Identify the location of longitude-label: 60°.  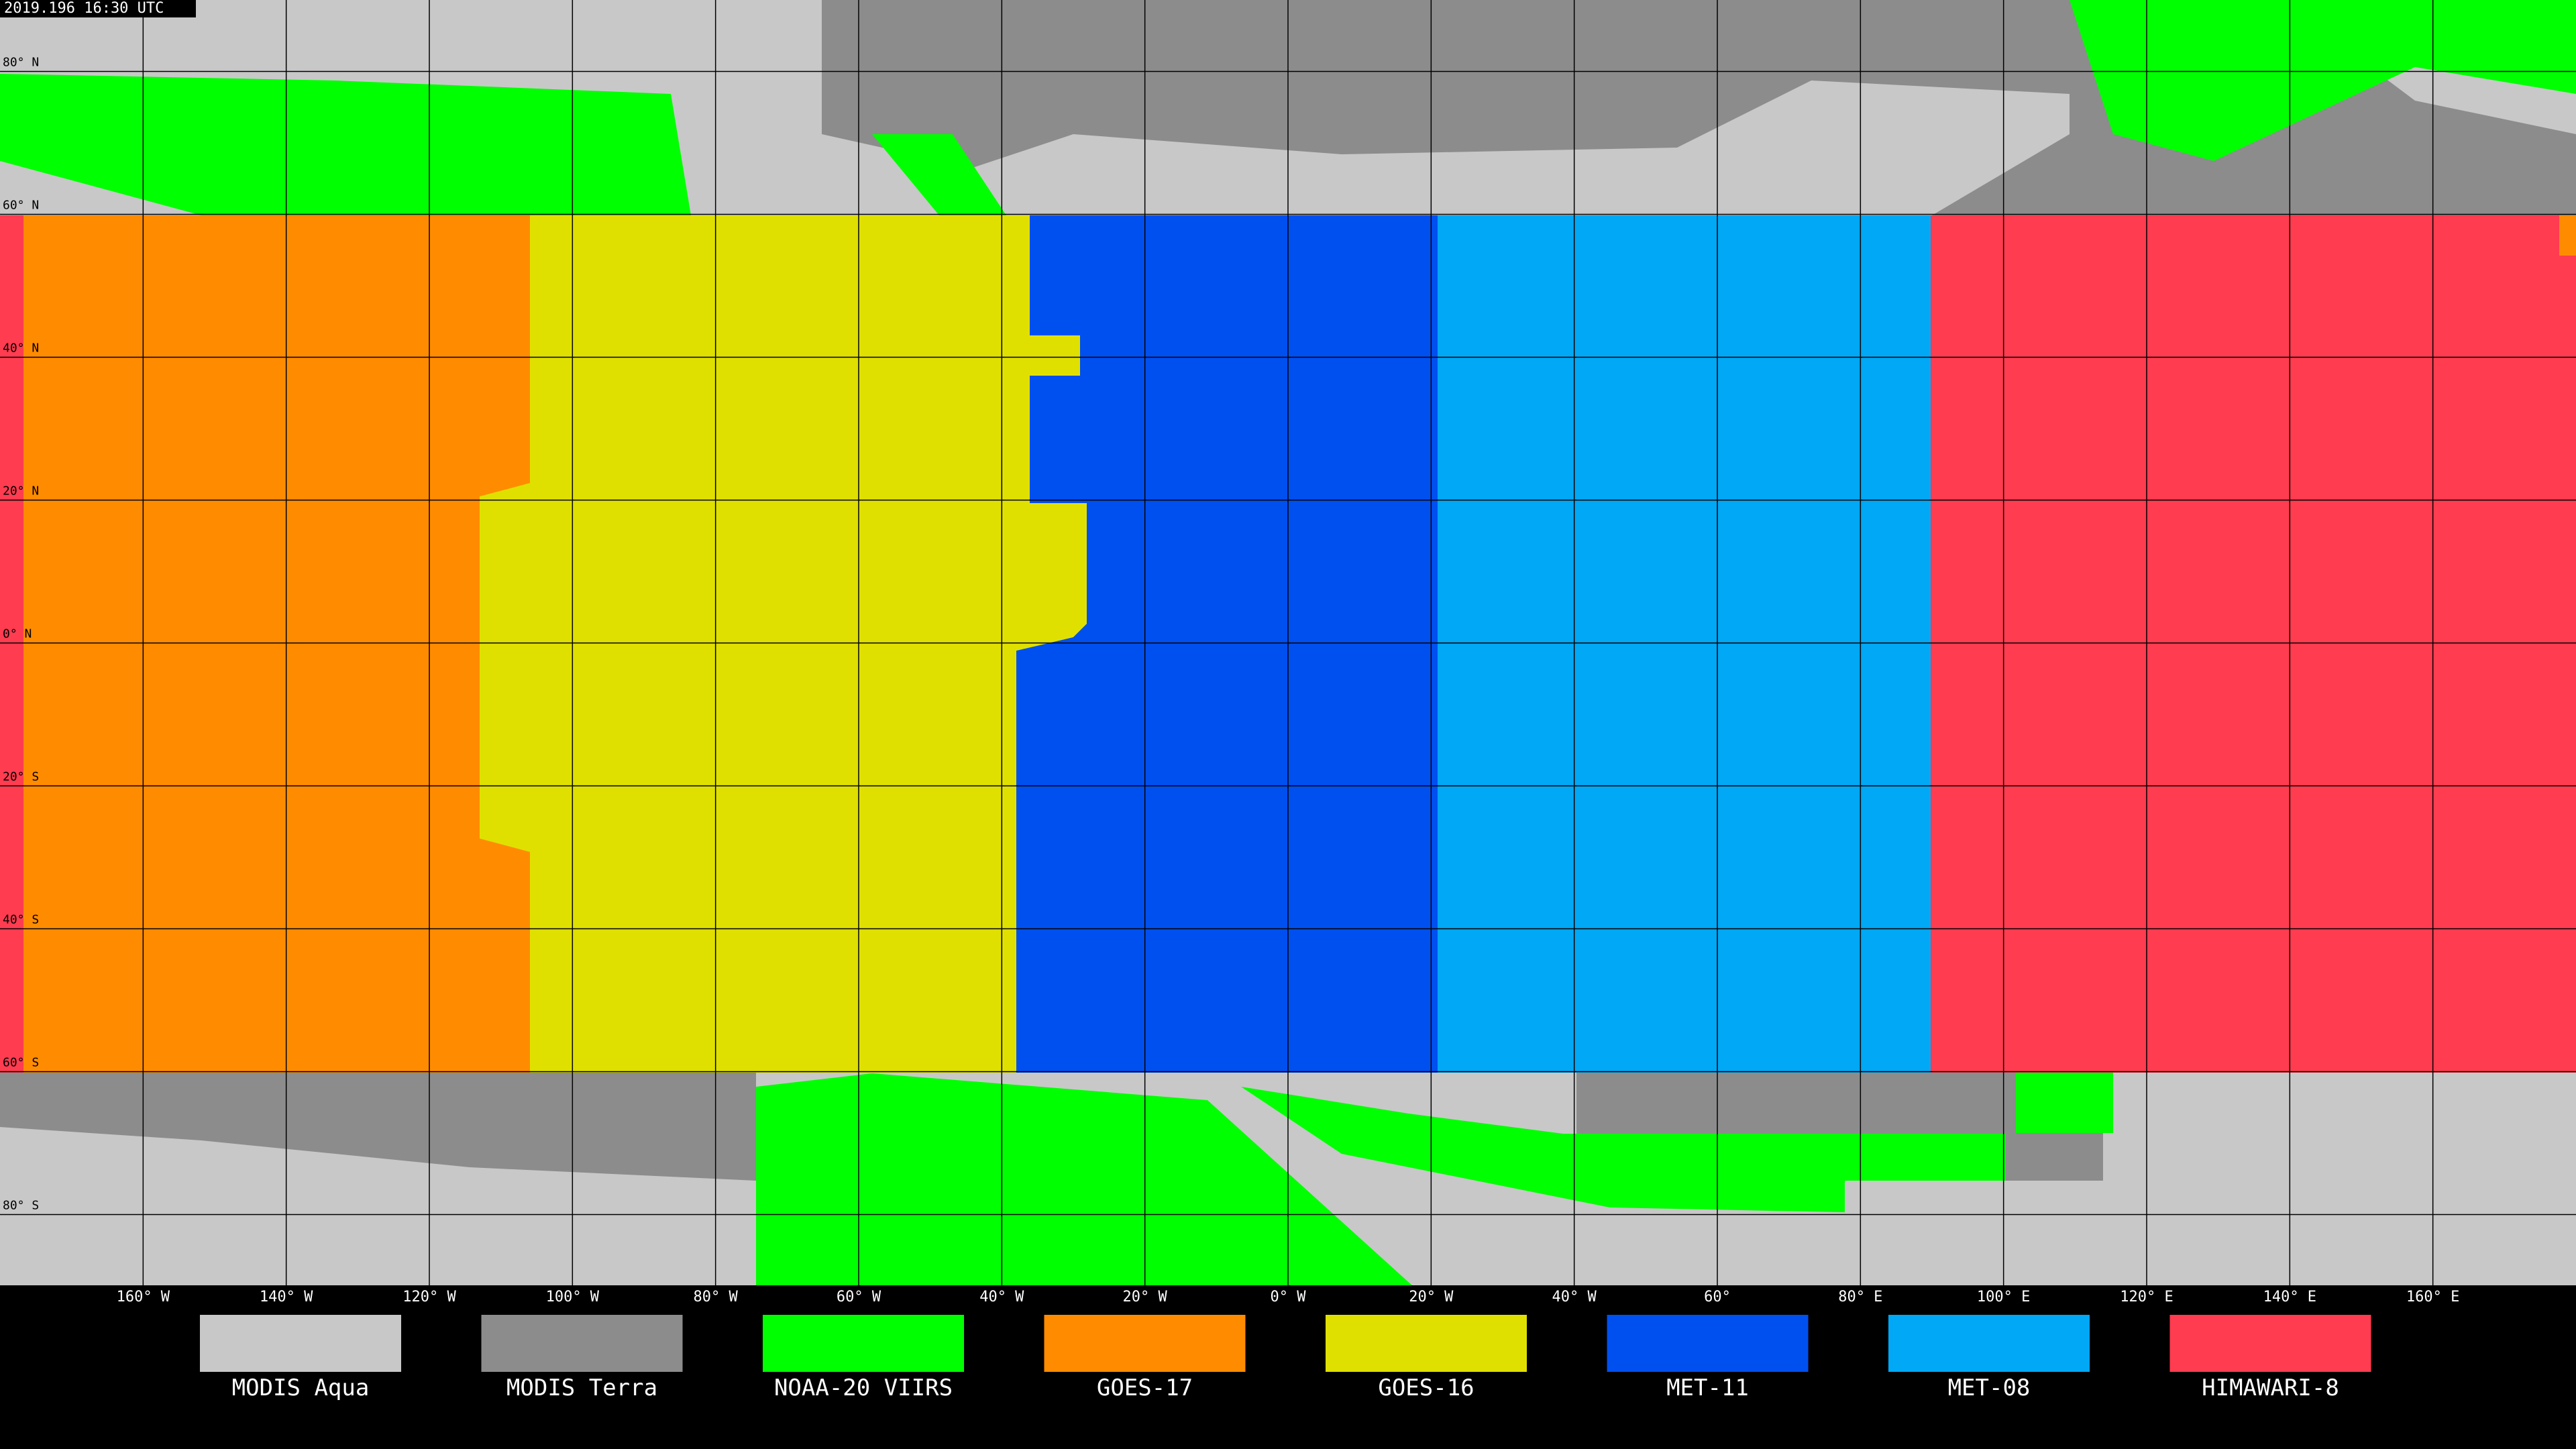
(1717, 1297).